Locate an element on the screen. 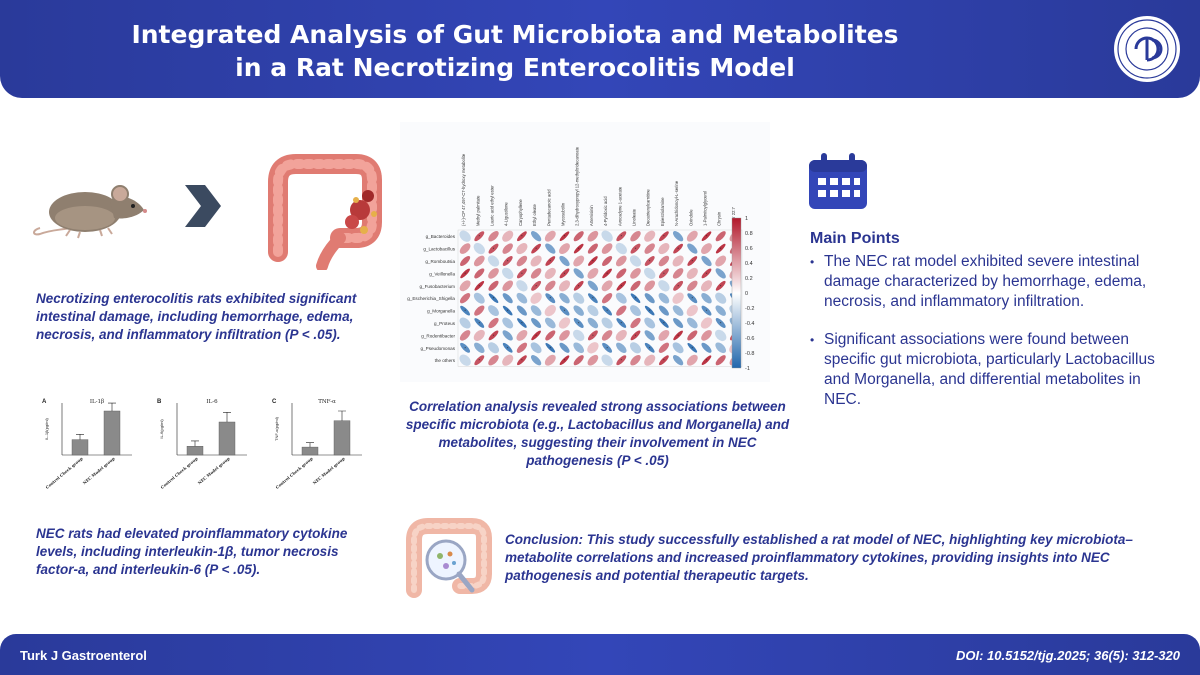 The height and width of the screenshot is (675, 1200). main-points-title: Main Points is located at coordinates (855, 238).